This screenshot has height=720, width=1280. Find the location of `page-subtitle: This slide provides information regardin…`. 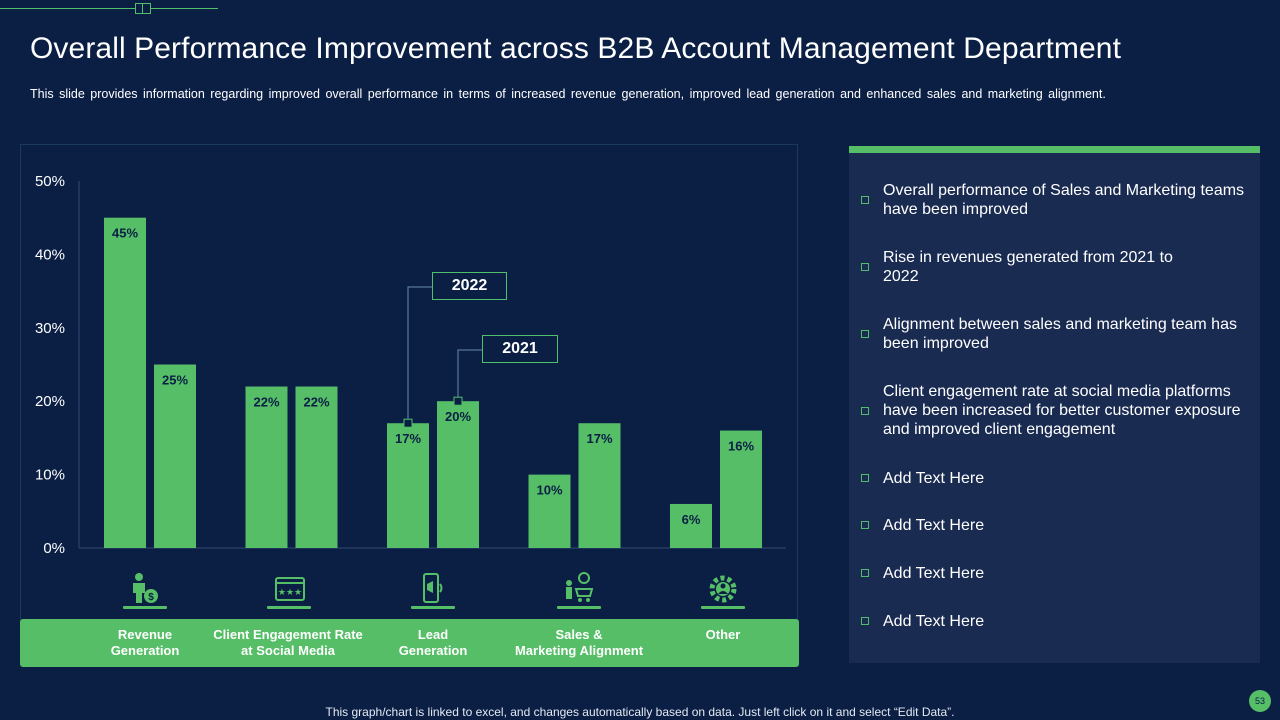

page-subtitle: This slide provides information regardin… is located at coordinates (568, 94).